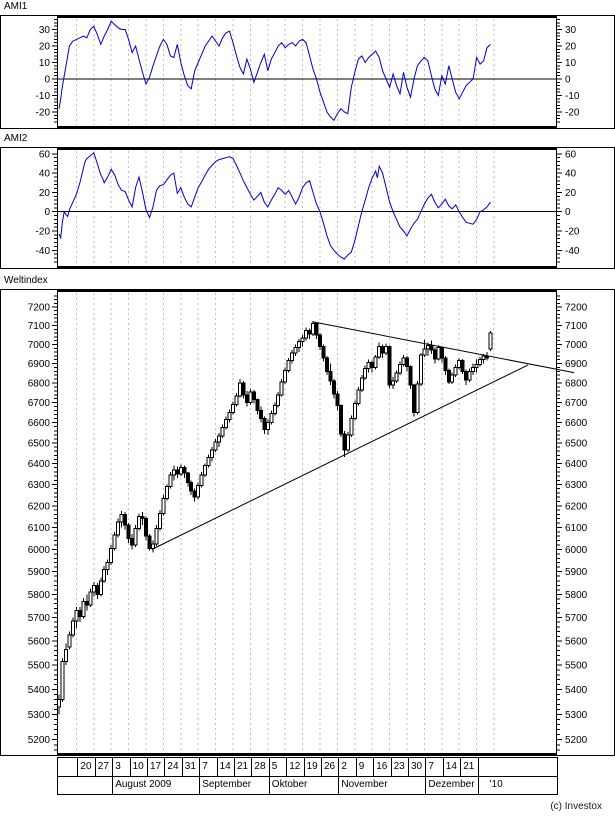 The height and width of the screenshot is (820, 615). Describe the element at coordinates (39, 464) in the screenshot. I see `svg-text: 6400` at that location.